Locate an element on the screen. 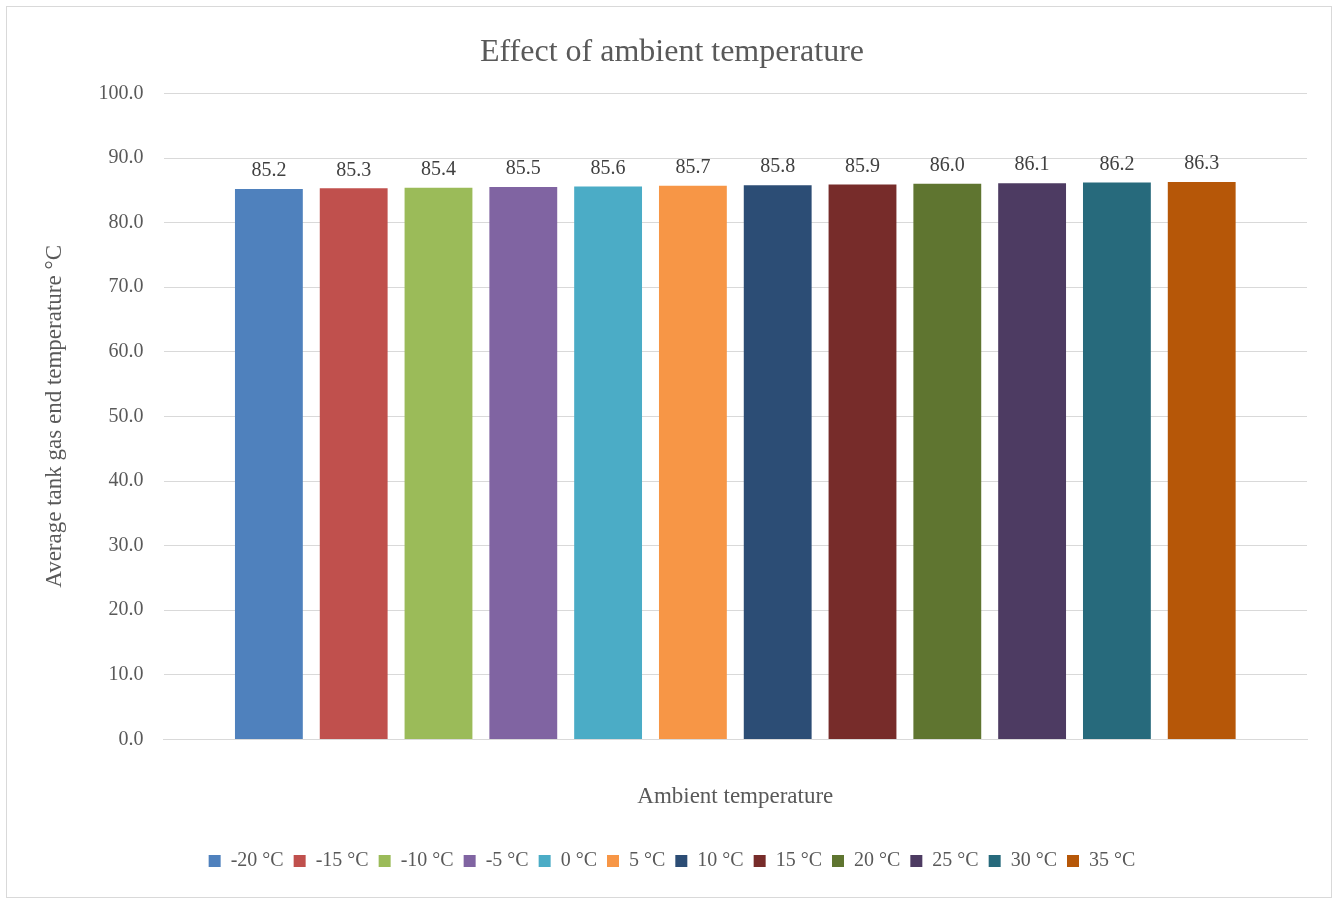 This screenshot has width=1338, height=904. y-tick-label: 90.0 is located at coordinates (126, 156).